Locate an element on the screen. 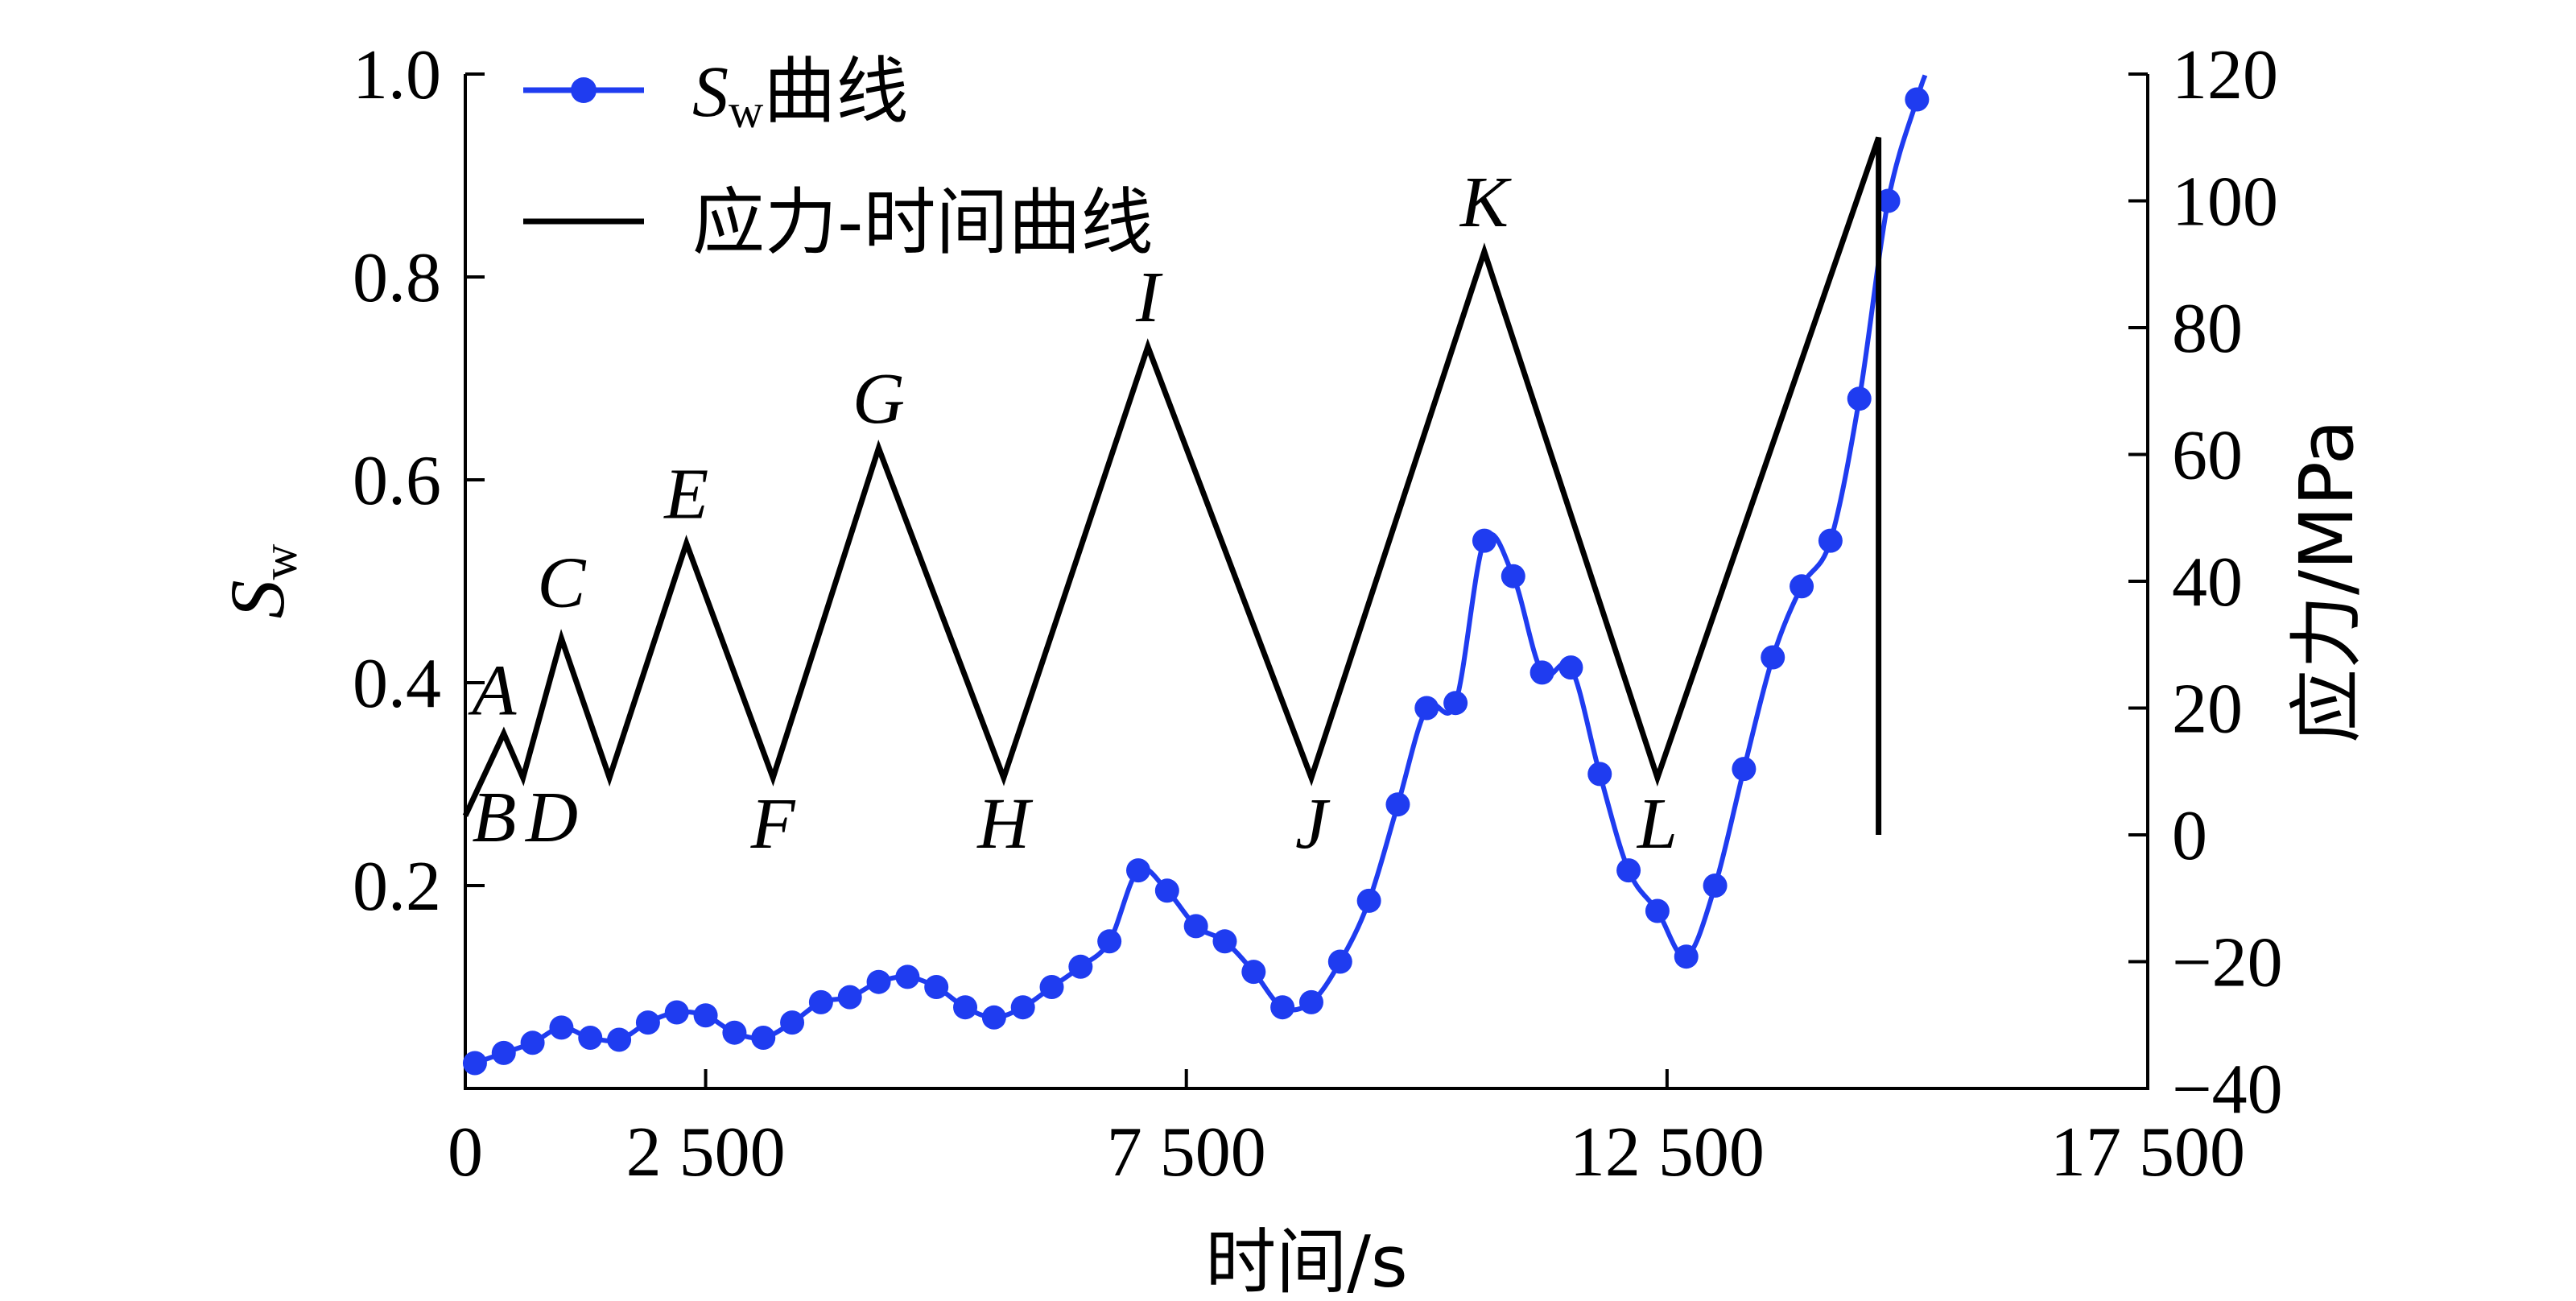 Image resolution: width=2576 pixels, height=1301 pixels. x-tick-label: 0 is located at coordinates (465, 1152).